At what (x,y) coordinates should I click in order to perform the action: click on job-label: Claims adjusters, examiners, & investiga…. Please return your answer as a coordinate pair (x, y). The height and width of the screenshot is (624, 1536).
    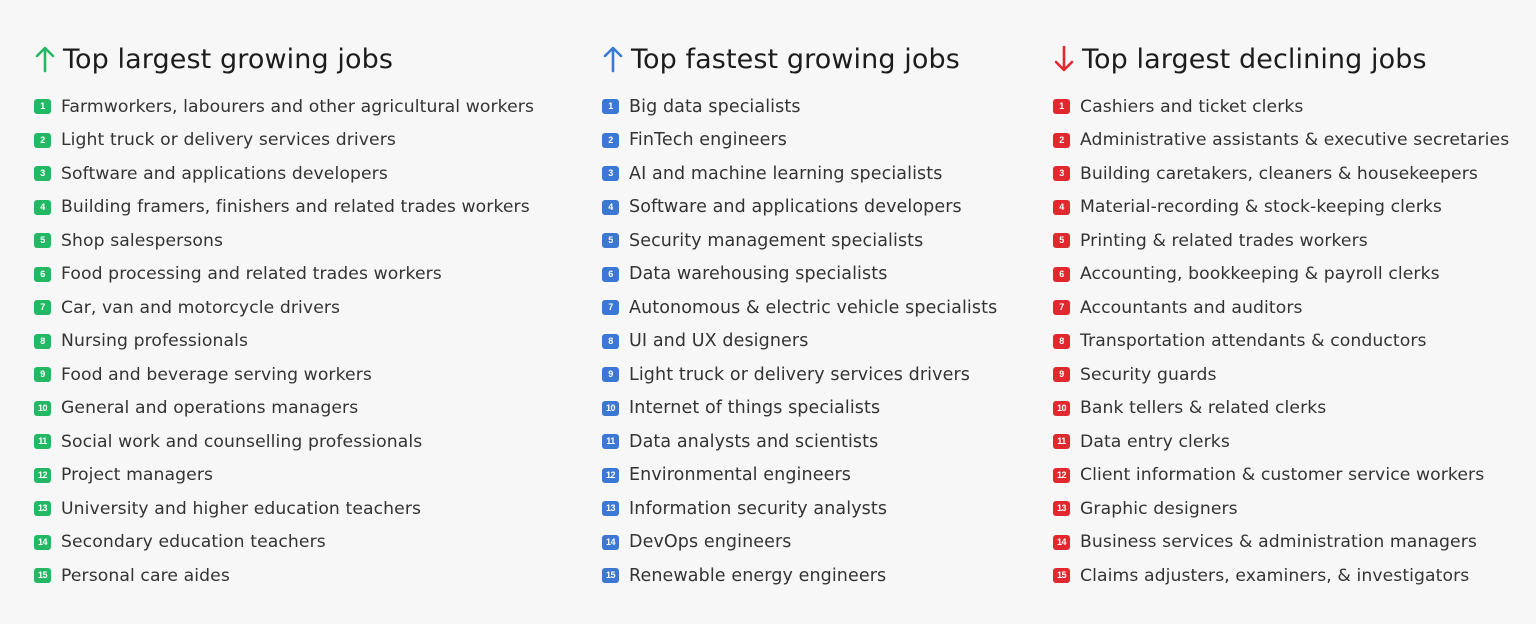
    Looking at the image, I should click on (1275, 575).